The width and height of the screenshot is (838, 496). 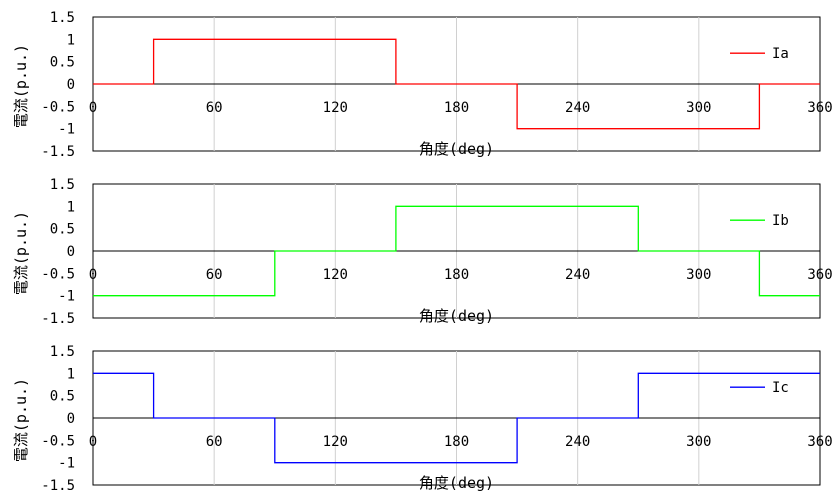 I want to click on legend-label: Ic, so click(x=780, y=388).